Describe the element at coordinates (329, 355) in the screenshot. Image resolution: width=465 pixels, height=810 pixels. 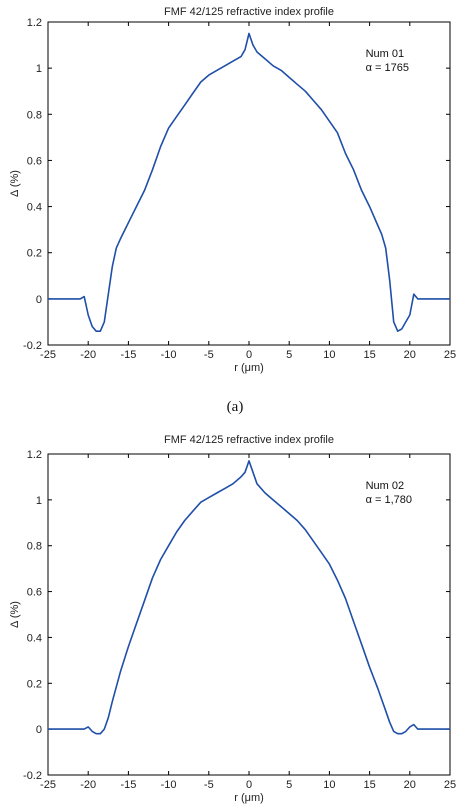
I see `chart-a-x-tick-label: 10` at that location.